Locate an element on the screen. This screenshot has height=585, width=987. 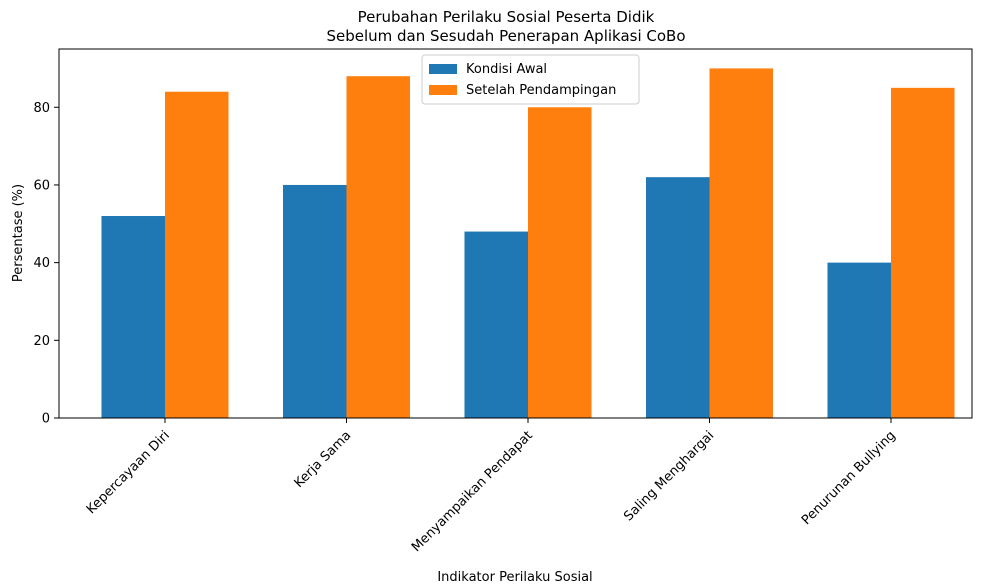
chart-title-line-1: Perubahan Perilaku Sosial Peserta Didik is located at coordinates (506, 17).